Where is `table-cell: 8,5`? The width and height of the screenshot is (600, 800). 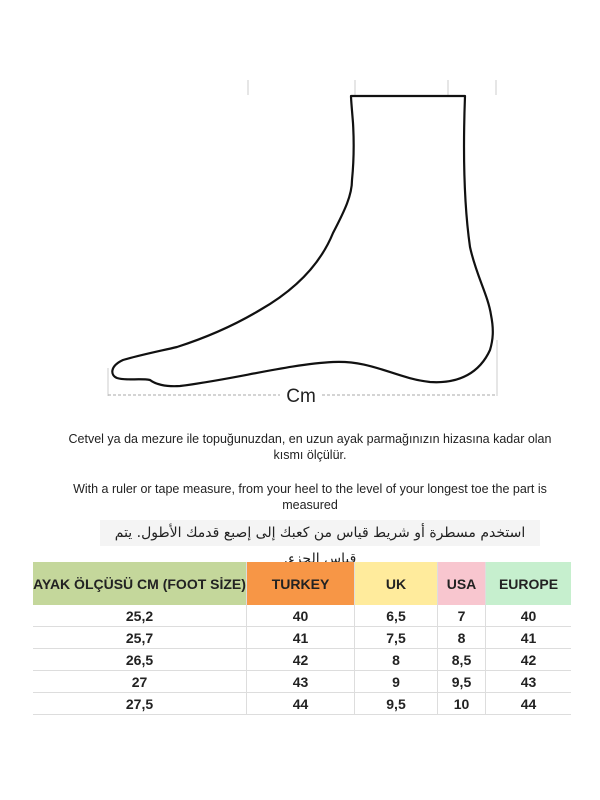
table-cell: 8,5 is located at coordinates (461, 659).